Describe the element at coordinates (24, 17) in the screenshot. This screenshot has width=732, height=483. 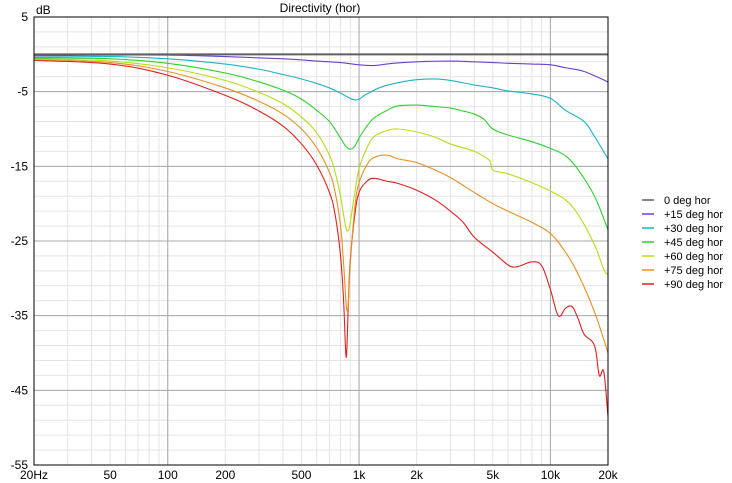
I see `y-tick-label: 5` at that location.